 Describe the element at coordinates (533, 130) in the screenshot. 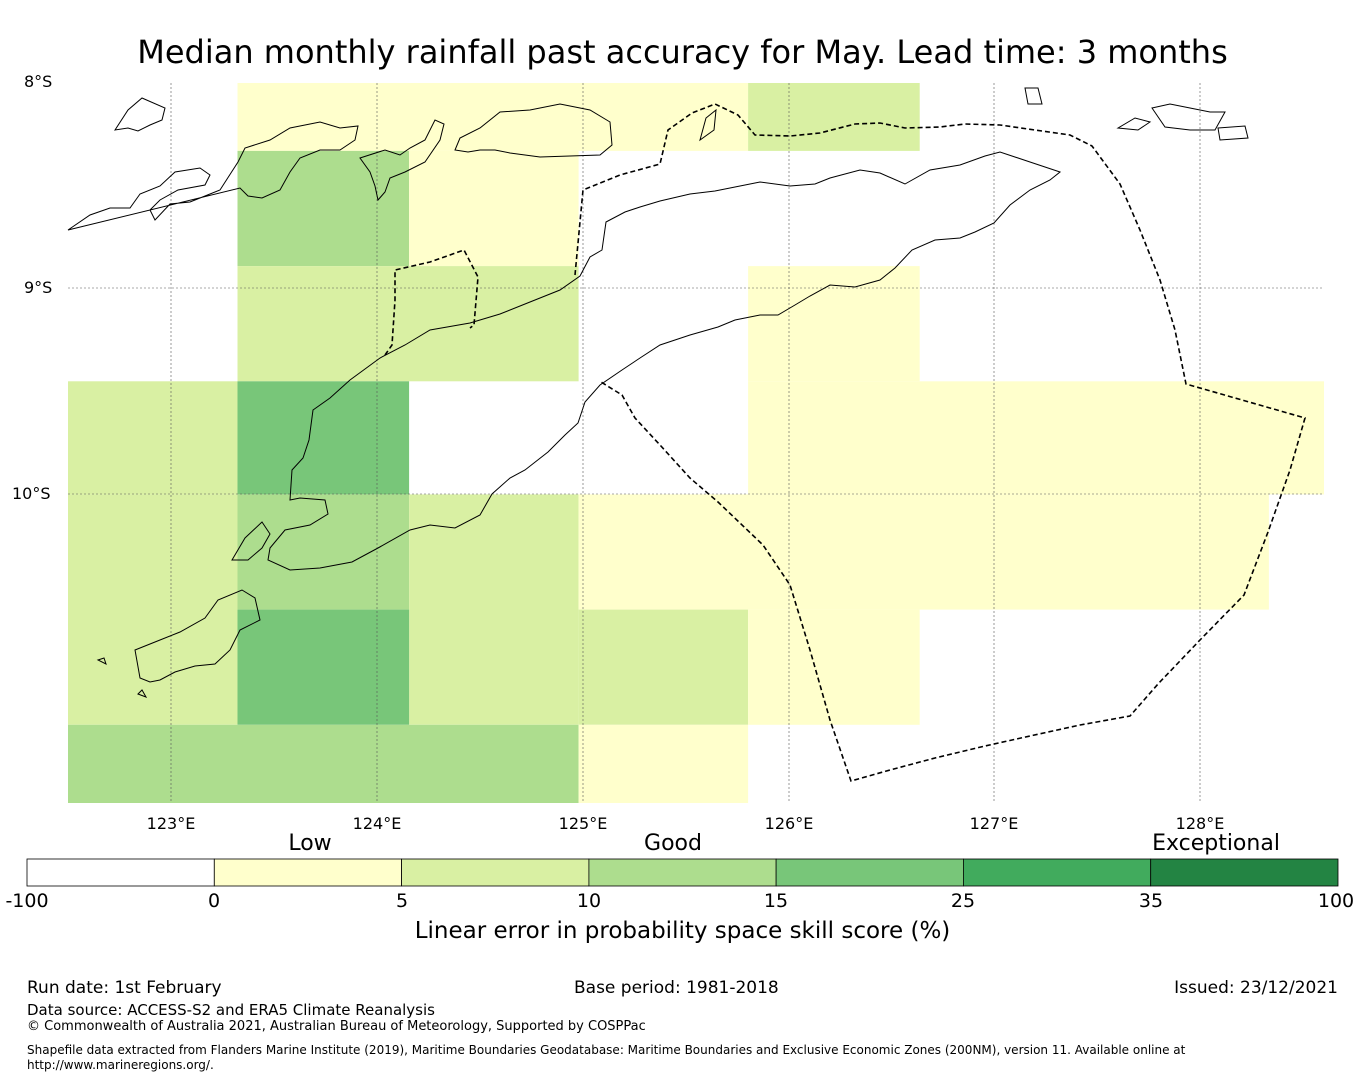

I see `alor-wetar-coastline` at that location.